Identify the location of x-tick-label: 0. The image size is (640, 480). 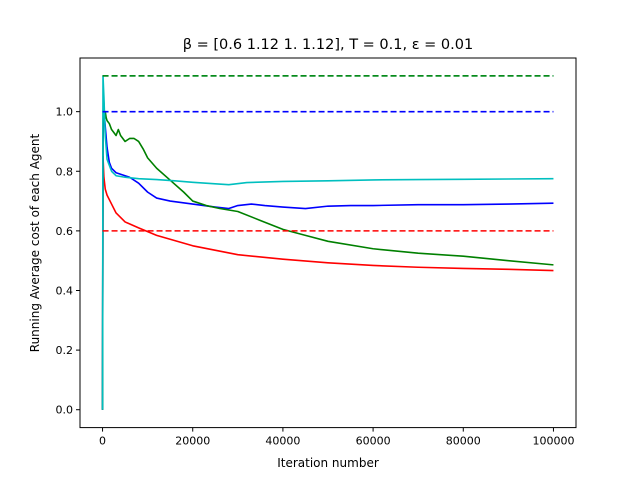
(102, 441).